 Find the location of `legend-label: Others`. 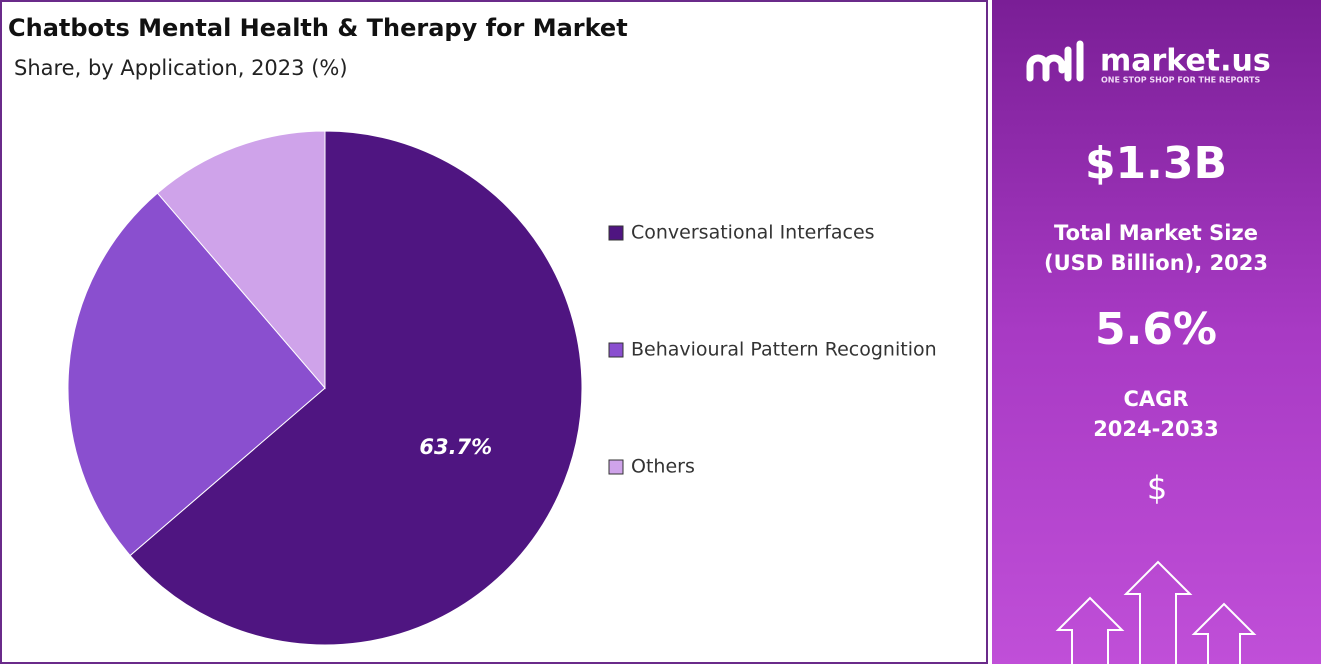

legend-label: Others is located at coordinates (663, 467).